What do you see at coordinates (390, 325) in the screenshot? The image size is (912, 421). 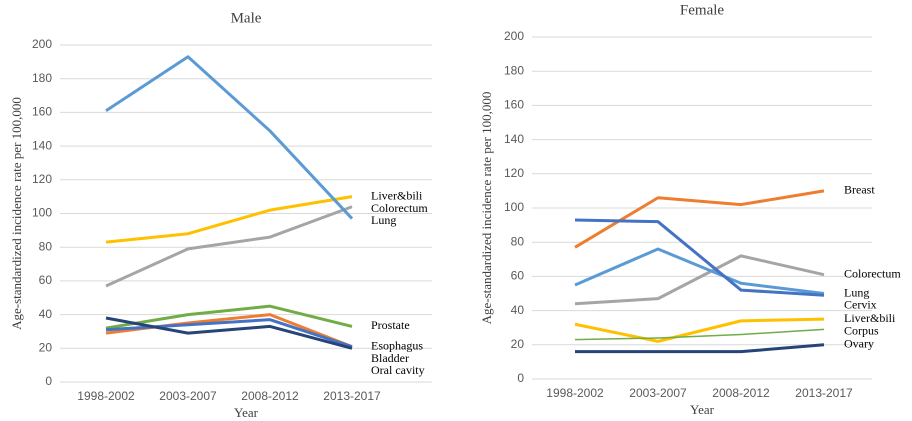 I see `series-label: Prostate` at bounding box center [390, 325].